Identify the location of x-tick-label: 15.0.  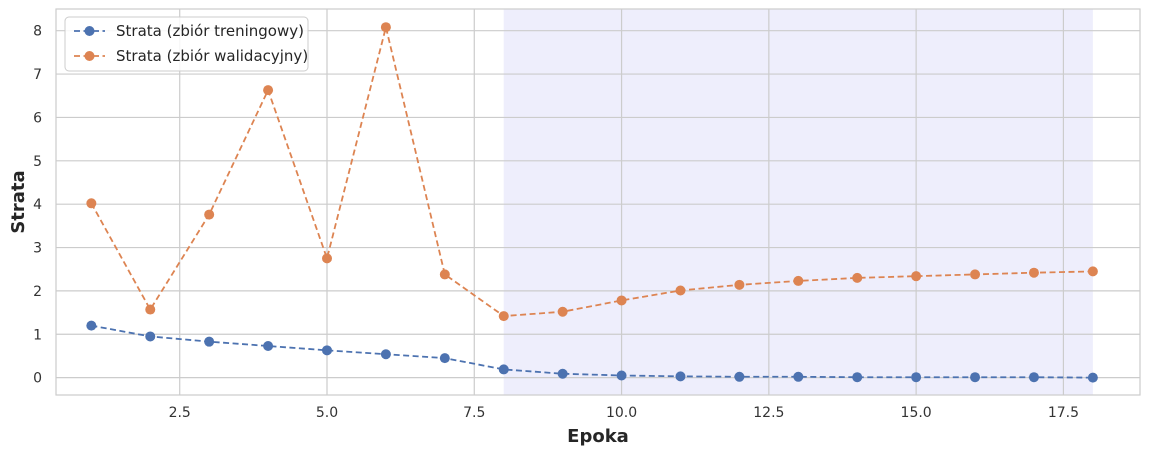
(916, 413).